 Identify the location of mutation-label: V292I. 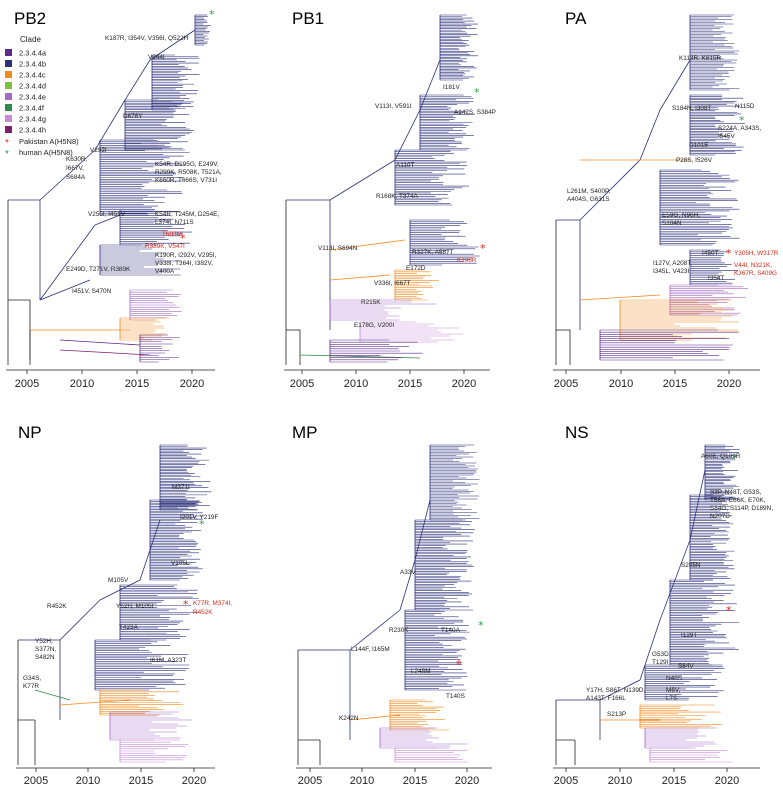
(98, 150).